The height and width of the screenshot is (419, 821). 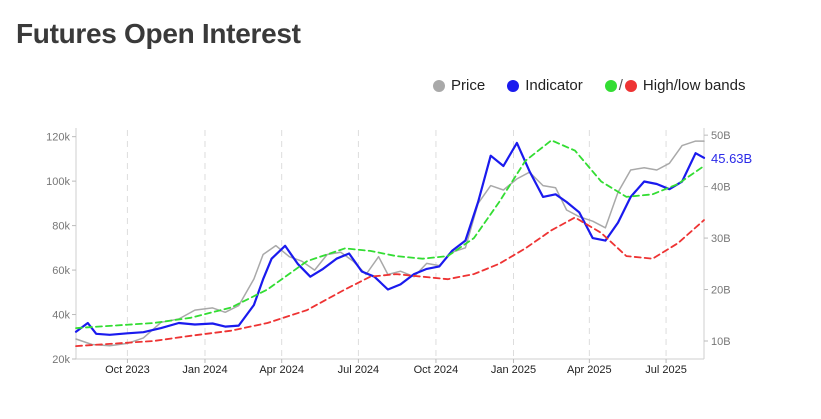 I want to click on y-left-tick-label: 20k, so click(x=61, y=360).